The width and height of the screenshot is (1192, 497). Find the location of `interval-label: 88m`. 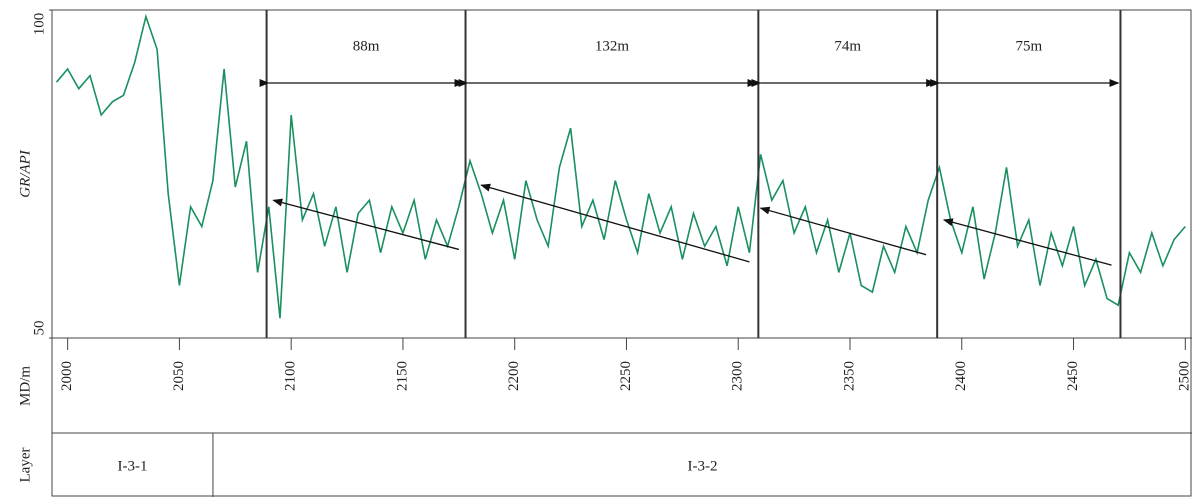

interval-label: 88m is located at coordinates (366, 46).